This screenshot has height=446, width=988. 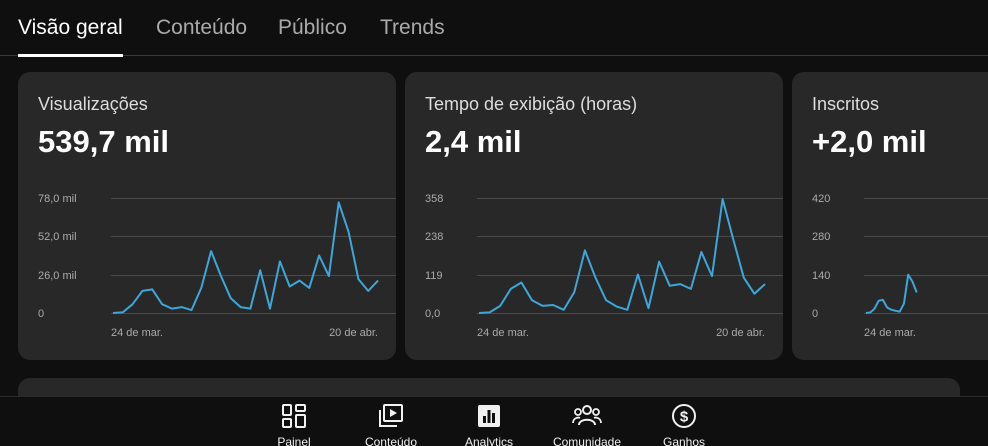 What do you see at coordinates (434, 237) in the screenshot?
I see `y-tick-label: 238` at bounding box center [434, 237].